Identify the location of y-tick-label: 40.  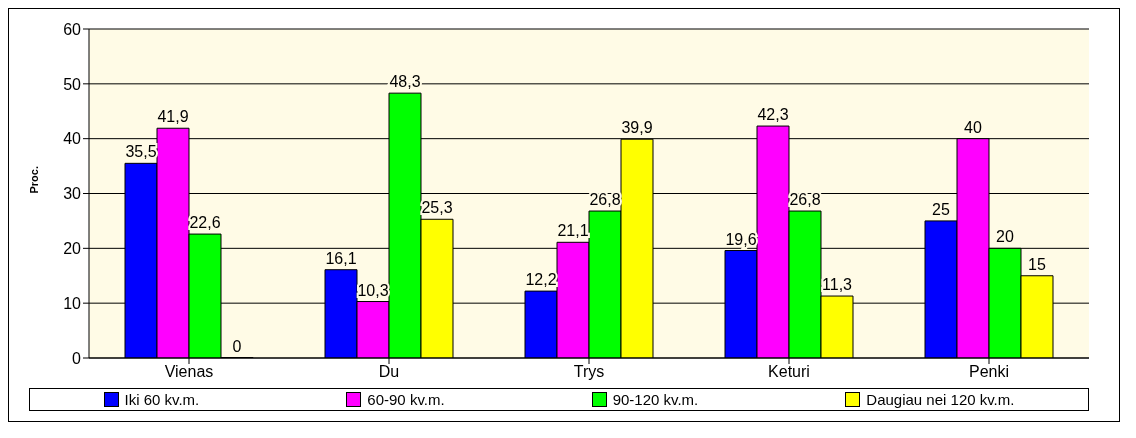
(72, 139).